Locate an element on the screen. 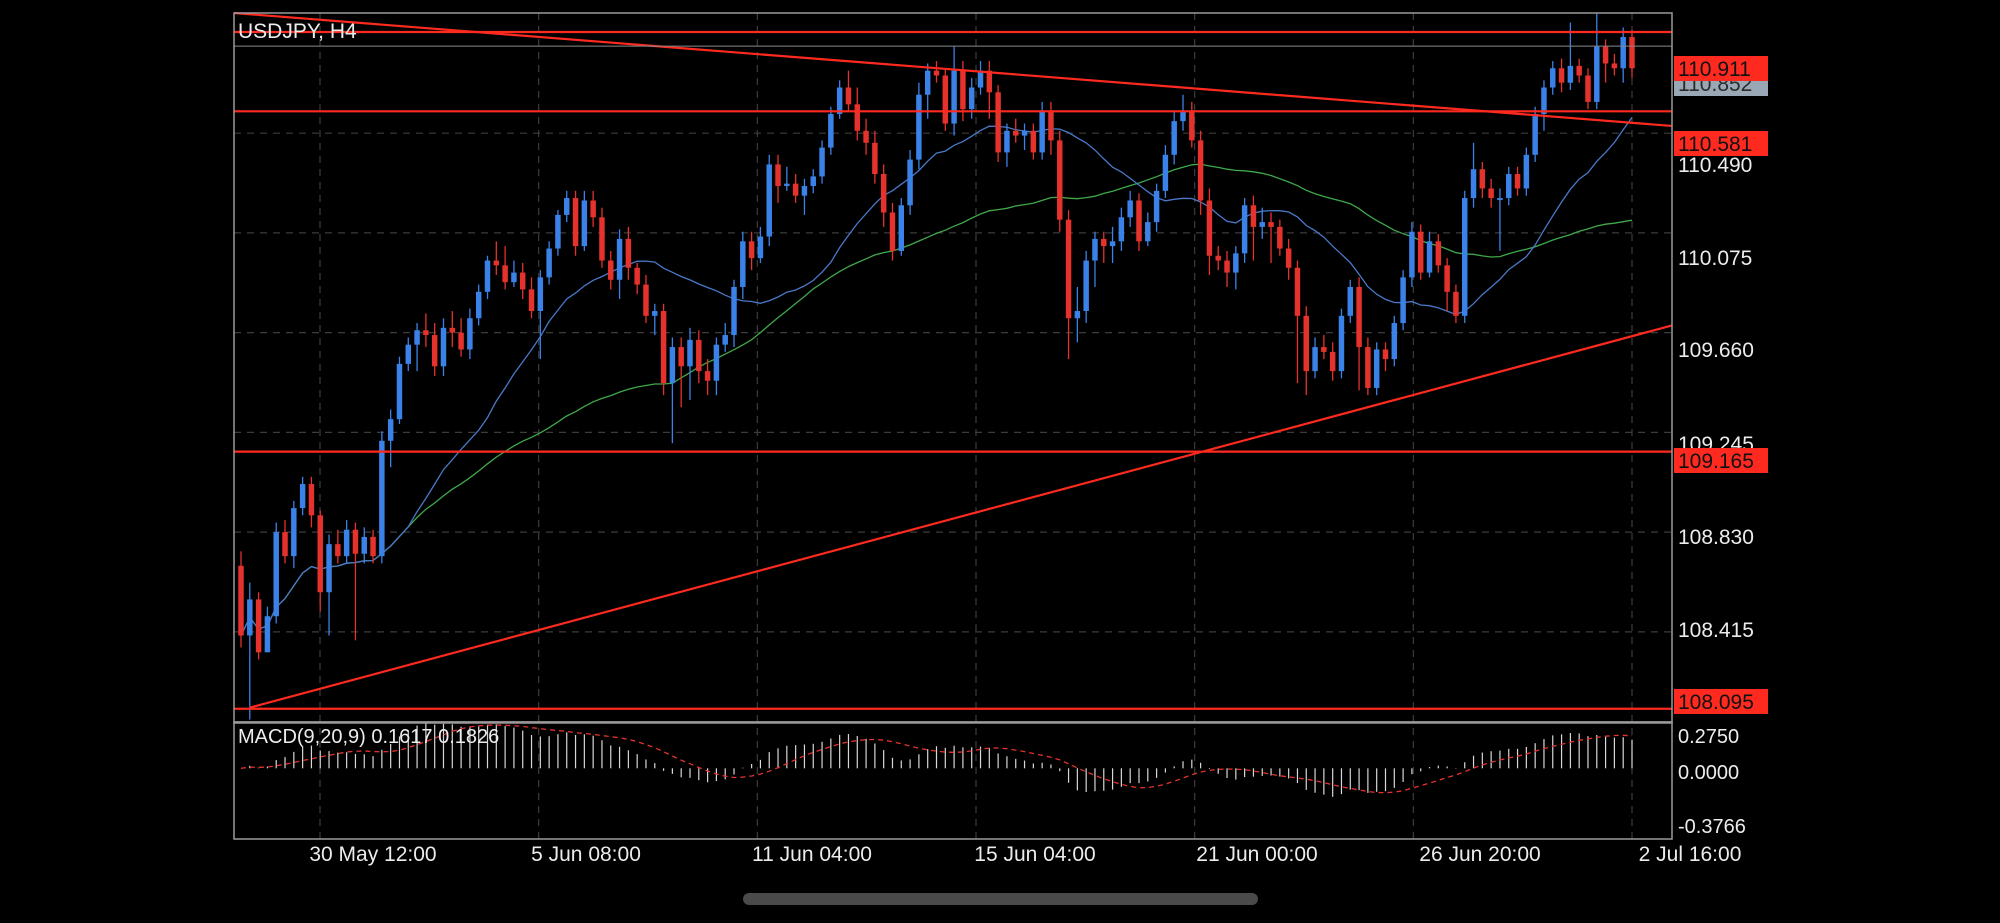 Image resolution: width=2000 pixels, height=923 pixels. time-tick: 11 Jun 04:00 is located at coordinates (812, 854).